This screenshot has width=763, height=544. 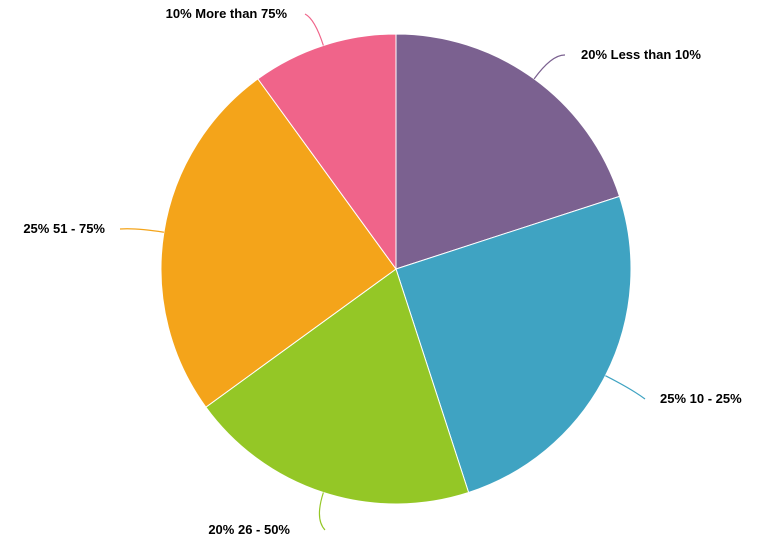 I want to click on data-label-3: 25% 51 - 75%, so click(x=64, y=228).